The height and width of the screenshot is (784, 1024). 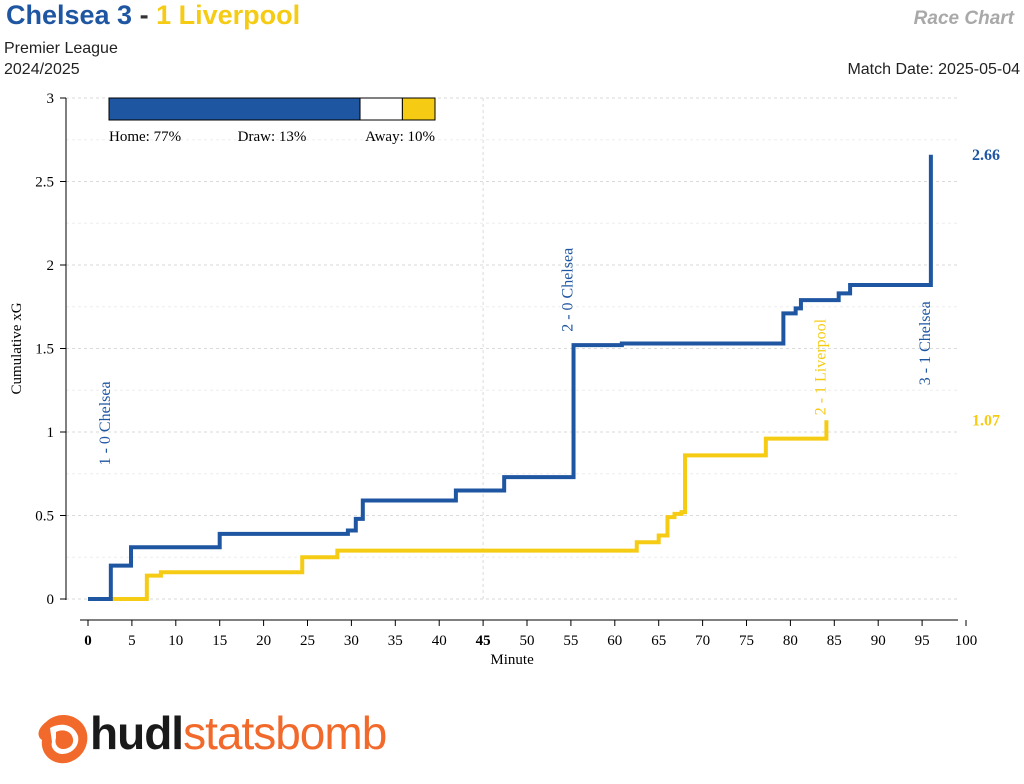 I want to click on x-tick-label: 30, so click(x=351, y=641).